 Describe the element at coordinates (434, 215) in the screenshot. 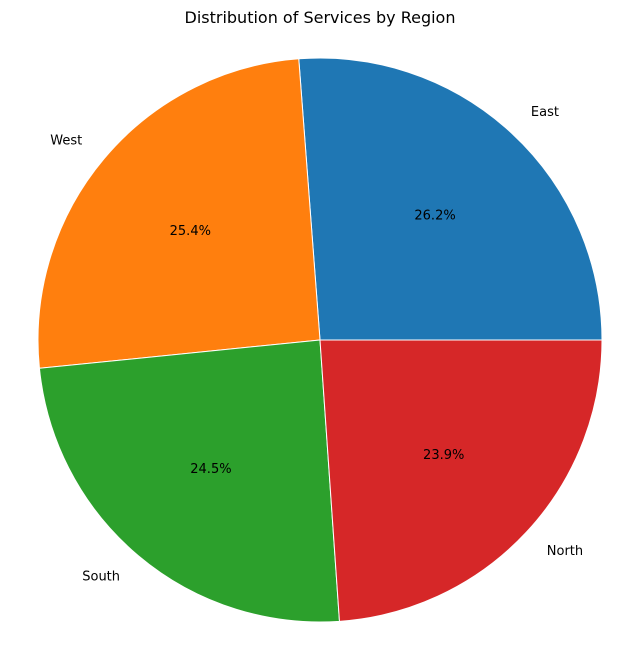

I see `slice-percent-east: 26.2%` at that location.